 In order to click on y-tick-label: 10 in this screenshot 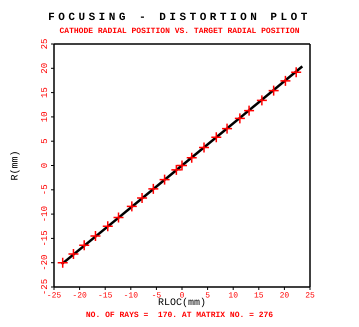, I will do `click(45, 116)`.